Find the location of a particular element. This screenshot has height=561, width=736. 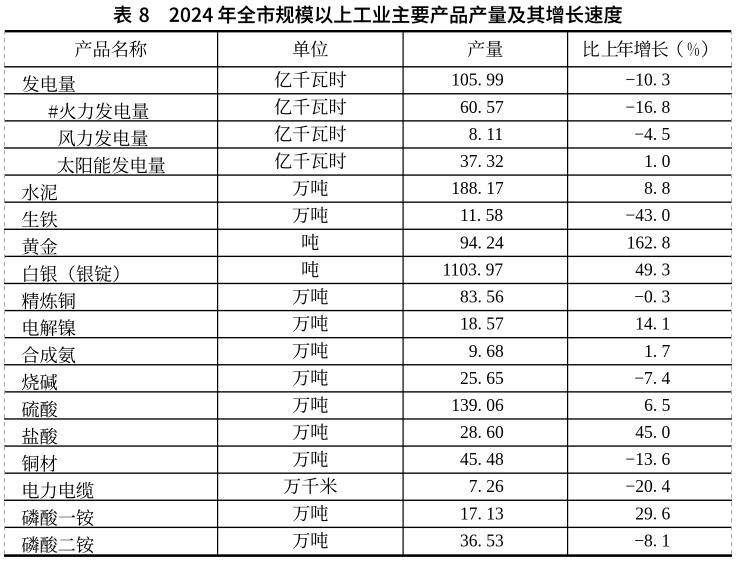

svg-text: 18. 57 is located at coordinates (482, 324).